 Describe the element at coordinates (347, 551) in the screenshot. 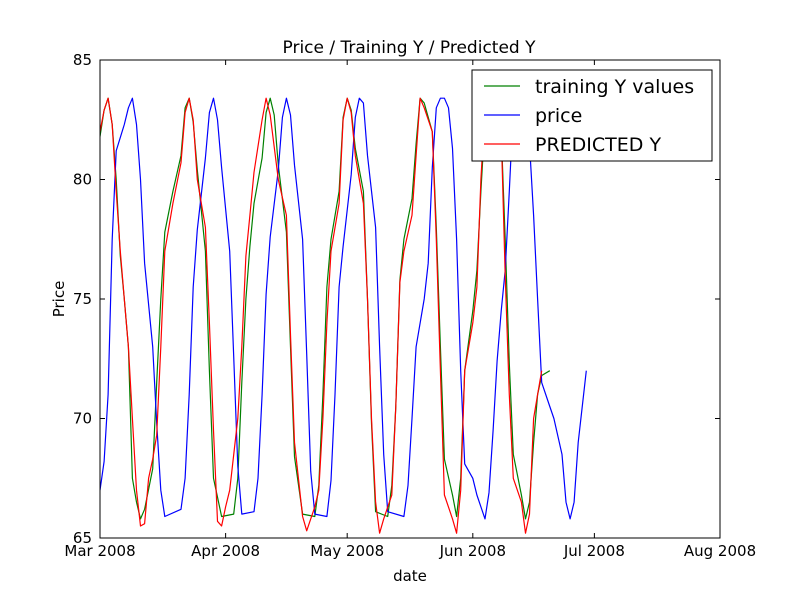

I see `x-tick-label: May 2008` at that location.